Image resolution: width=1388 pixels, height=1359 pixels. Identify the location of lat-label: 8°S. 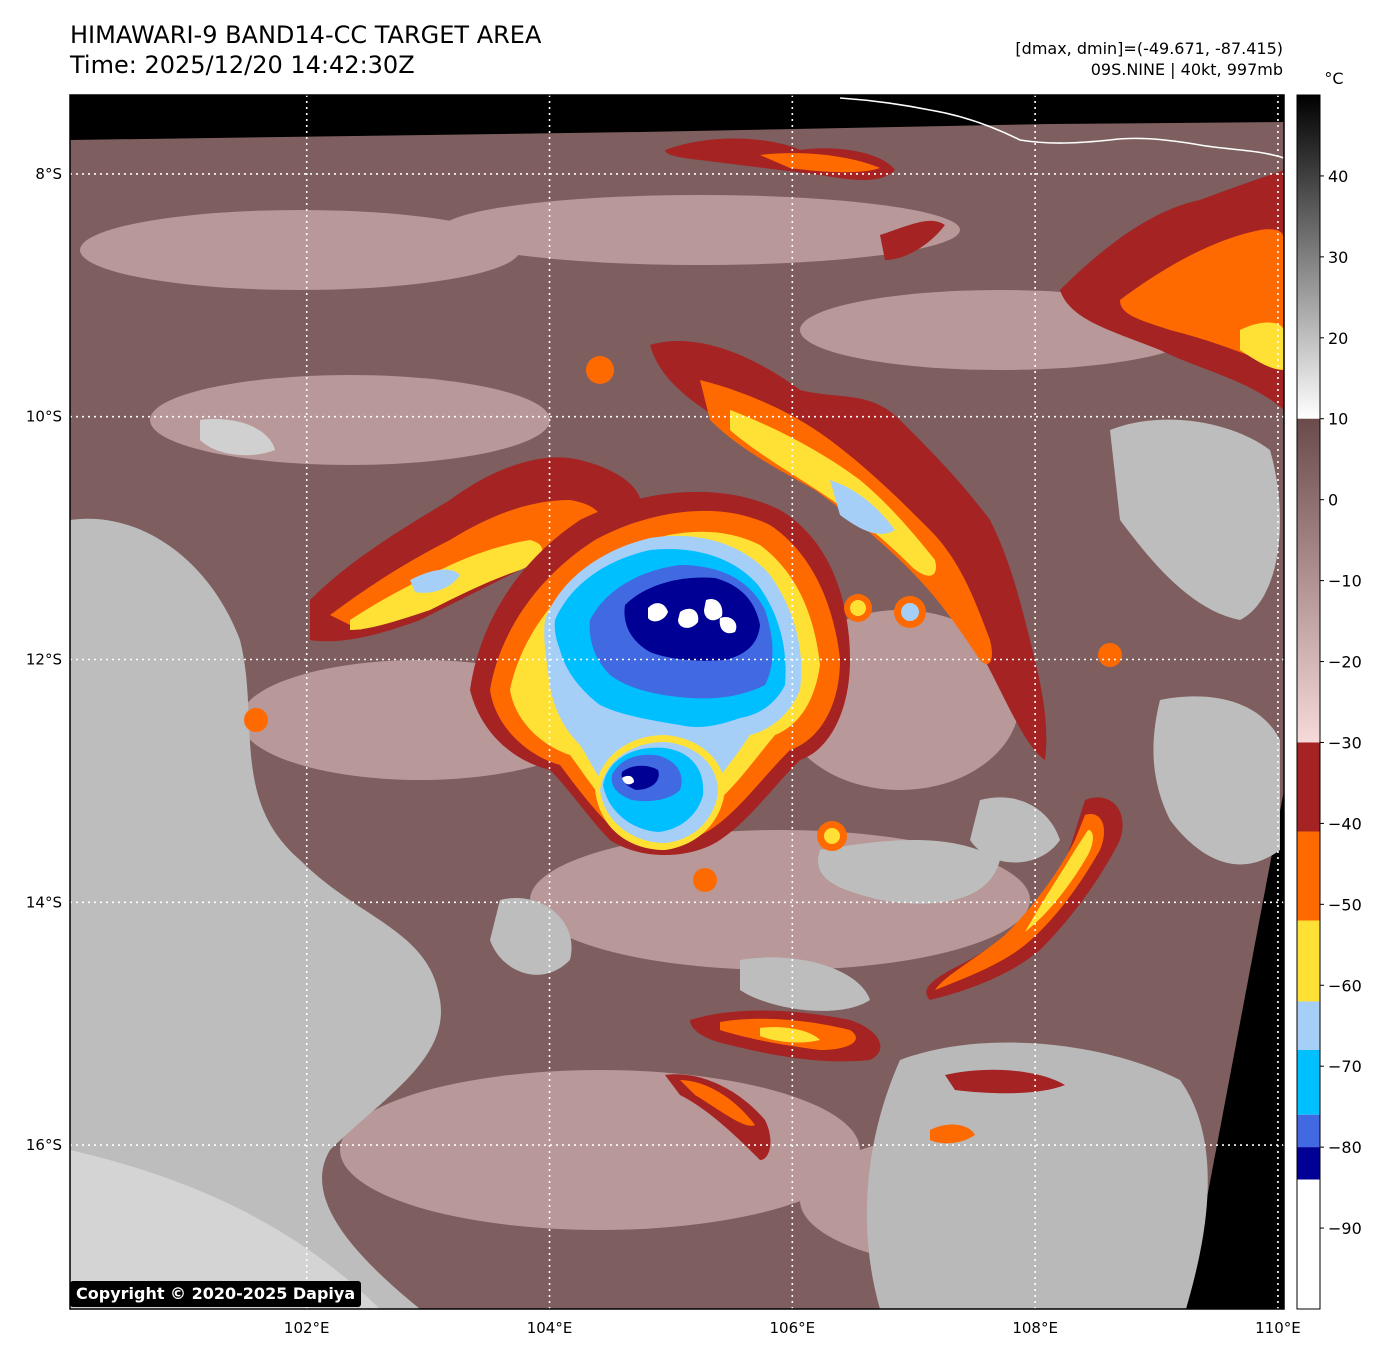
(48, 174).